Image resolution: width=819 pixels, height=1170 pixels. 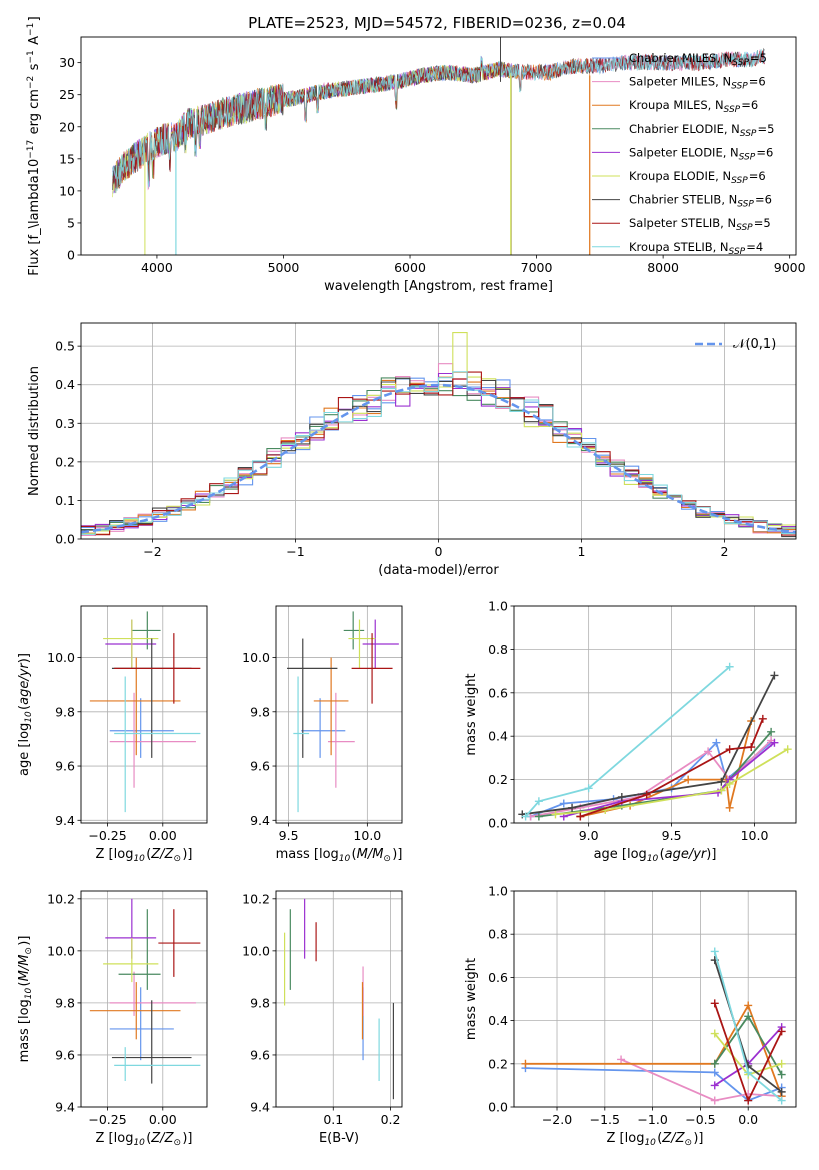 I want to click on plot-area-spectrum, so click(x=438, y=146).